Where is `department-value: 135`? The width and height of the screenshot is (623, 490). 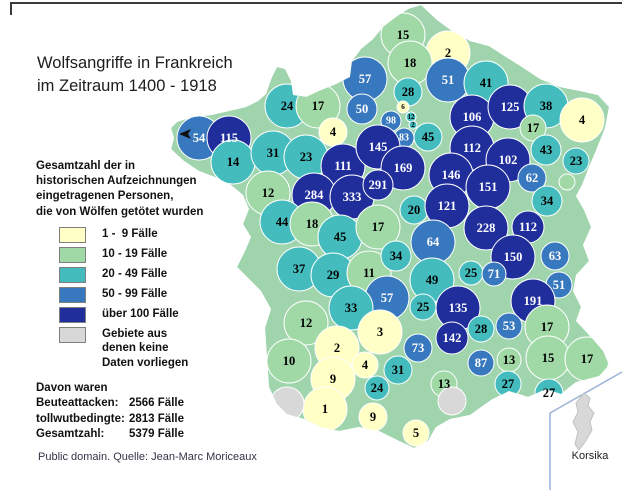 department-value: 135 is located at coordinates (458, 308).